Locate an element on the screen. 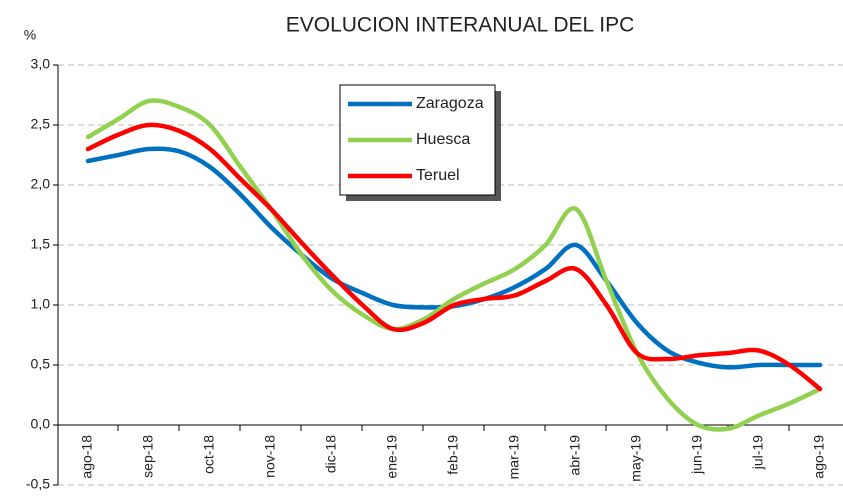 This screenshot has width=843, height=503. y-tick-label: 1,5 is located at coordinates (41, 244).